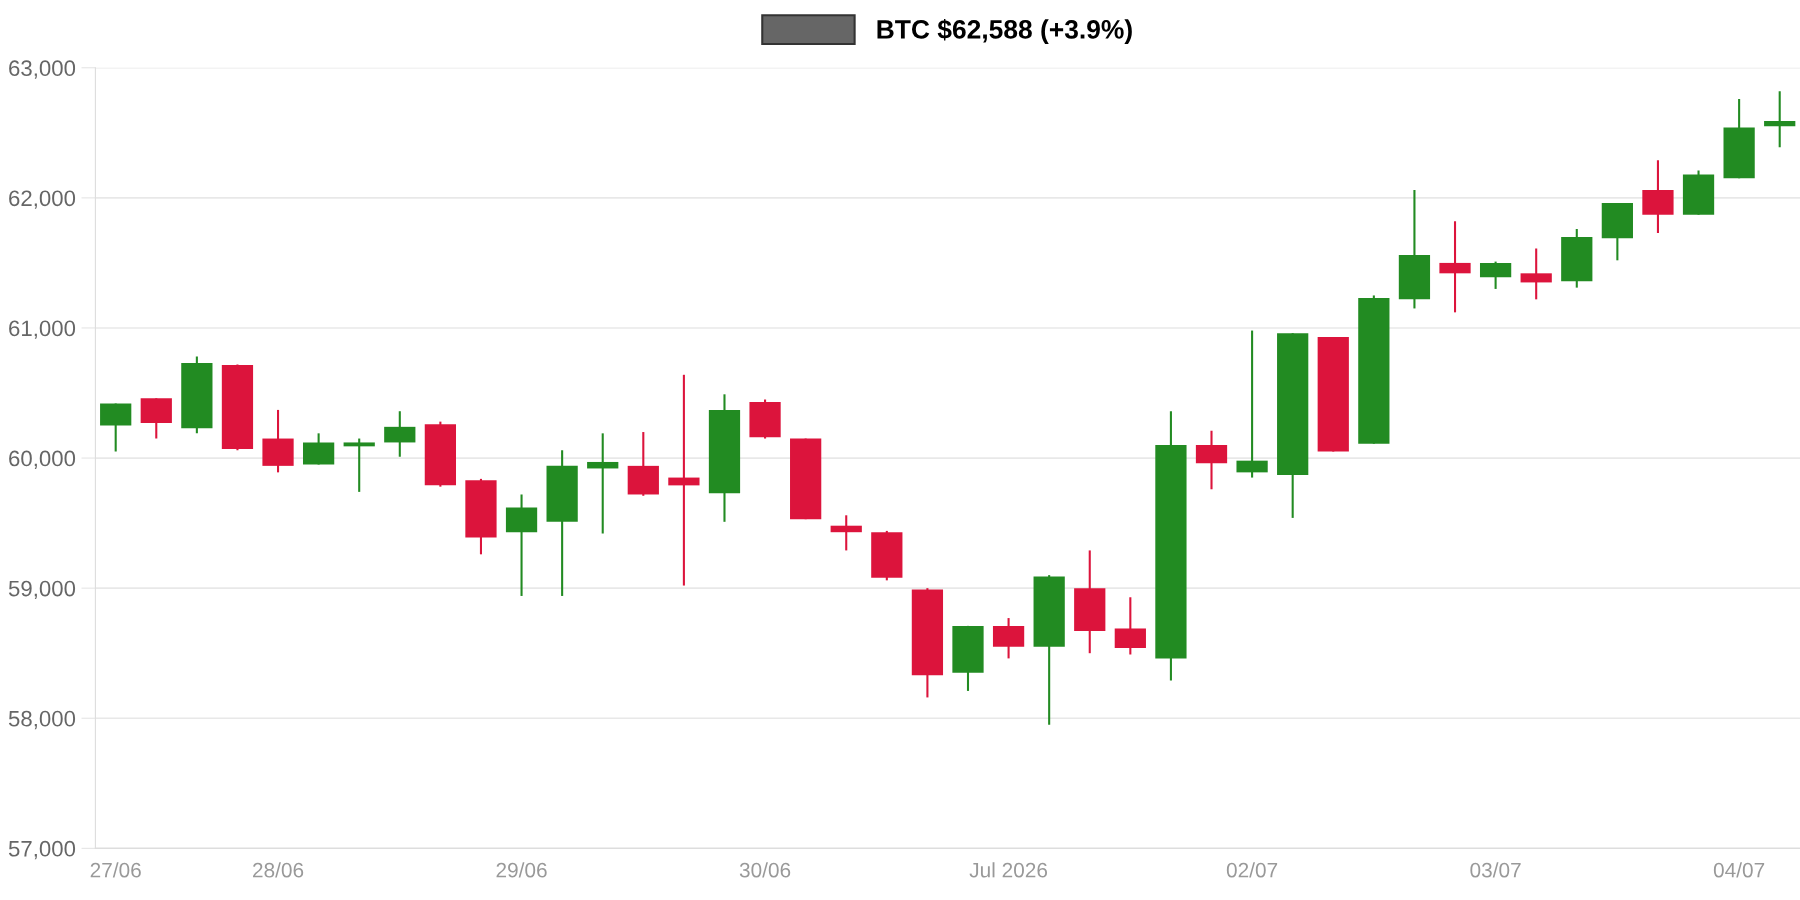 This screenshot has width=1800, height=900. I want to click on y-tick-label: 62,000, so click(42, 199).